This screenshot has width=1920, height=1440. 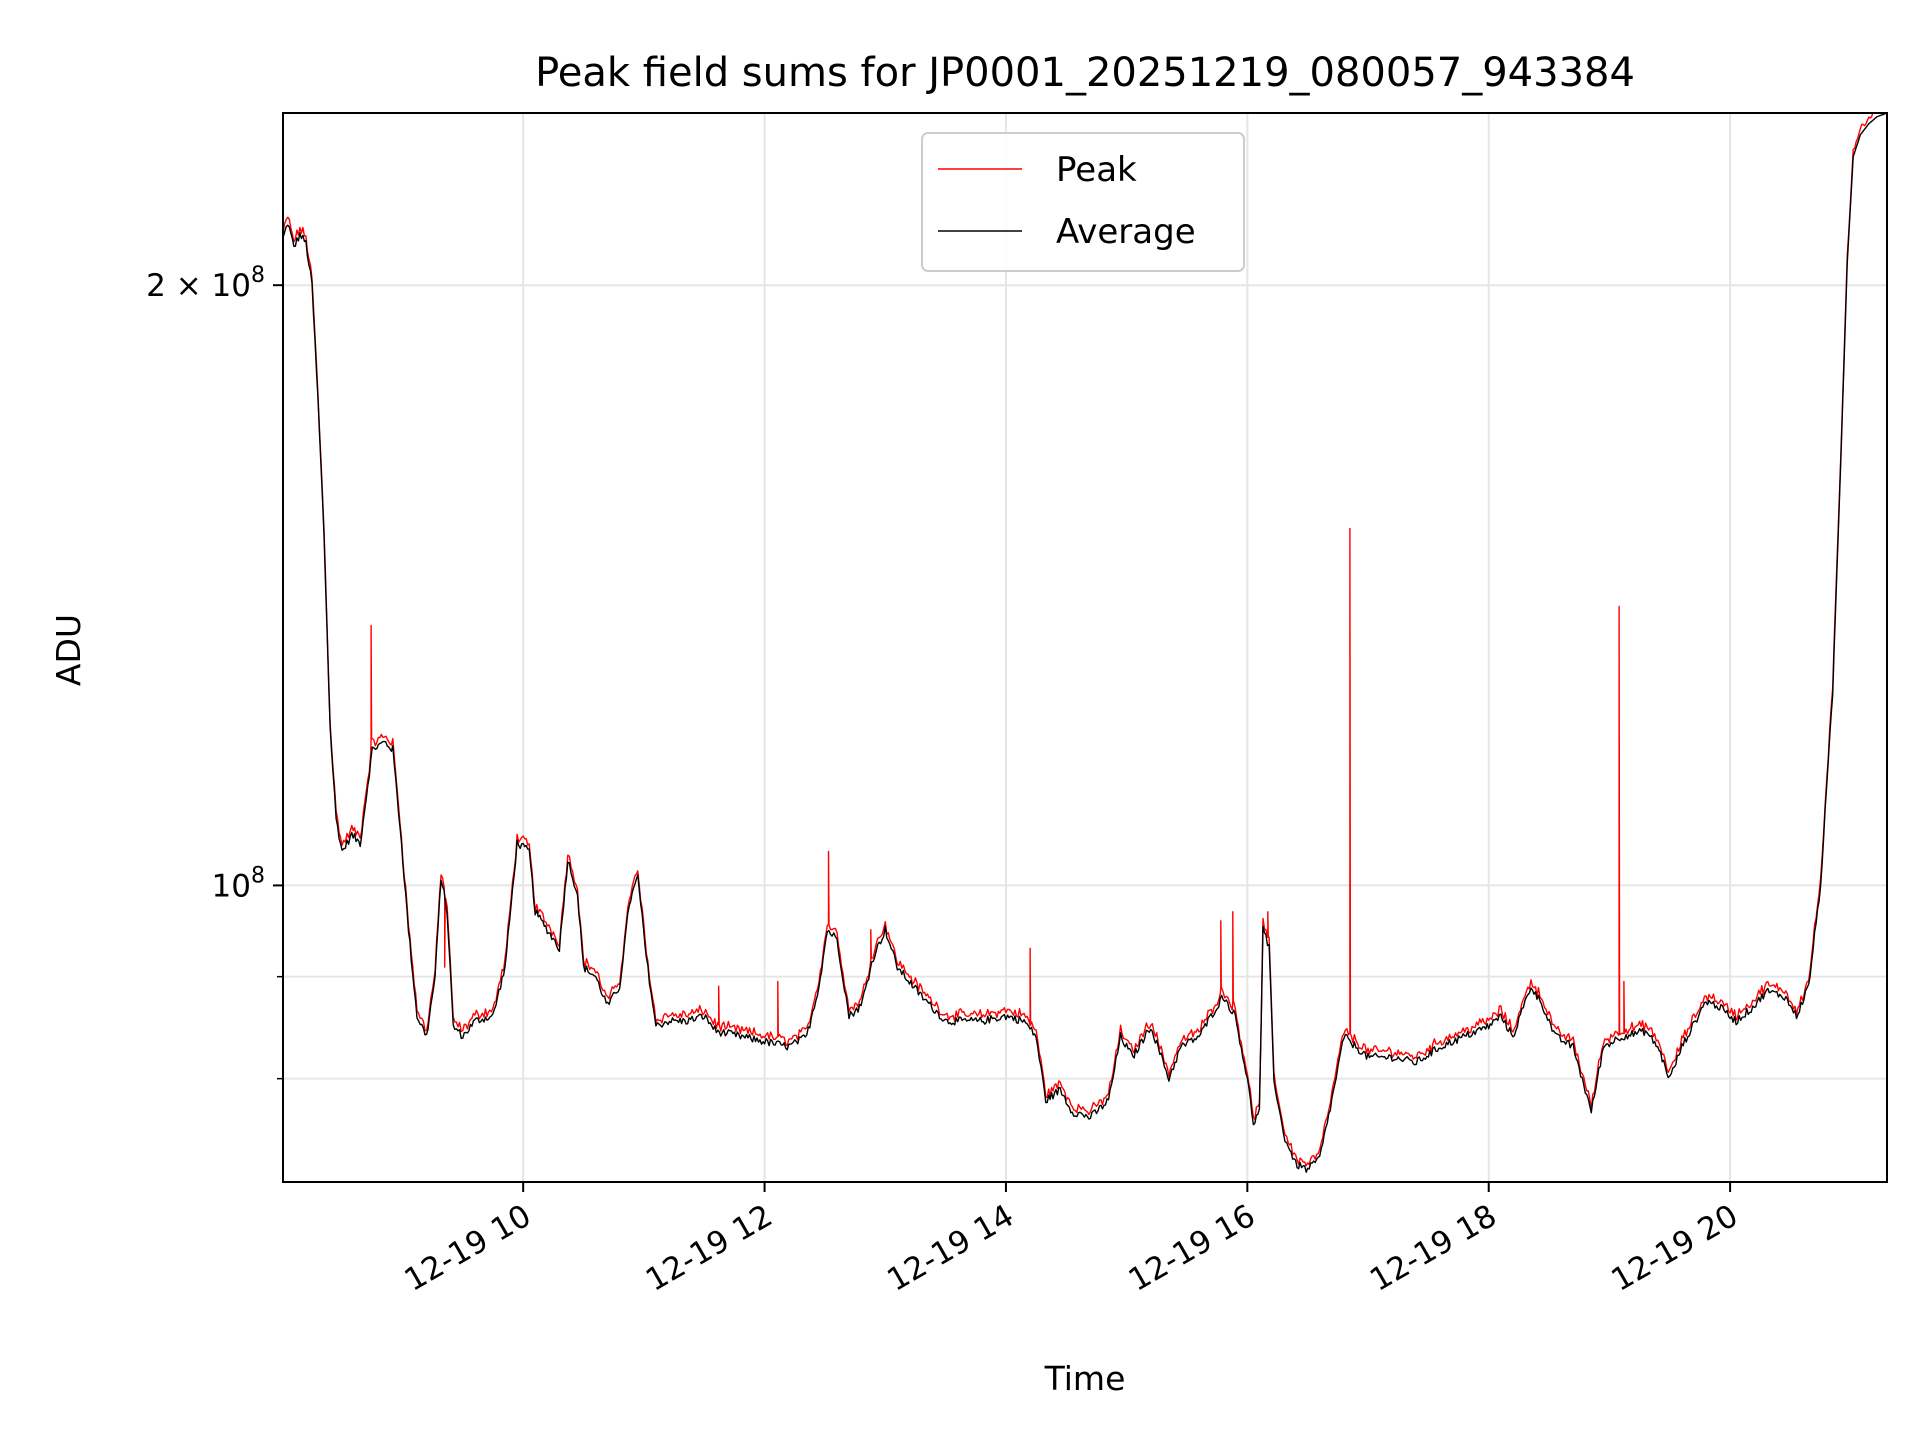 What do you see at coordinates (205, 283) in the screenshot?
I see `y-tick-label: 2 × 108` at bounding box center [205, 283].